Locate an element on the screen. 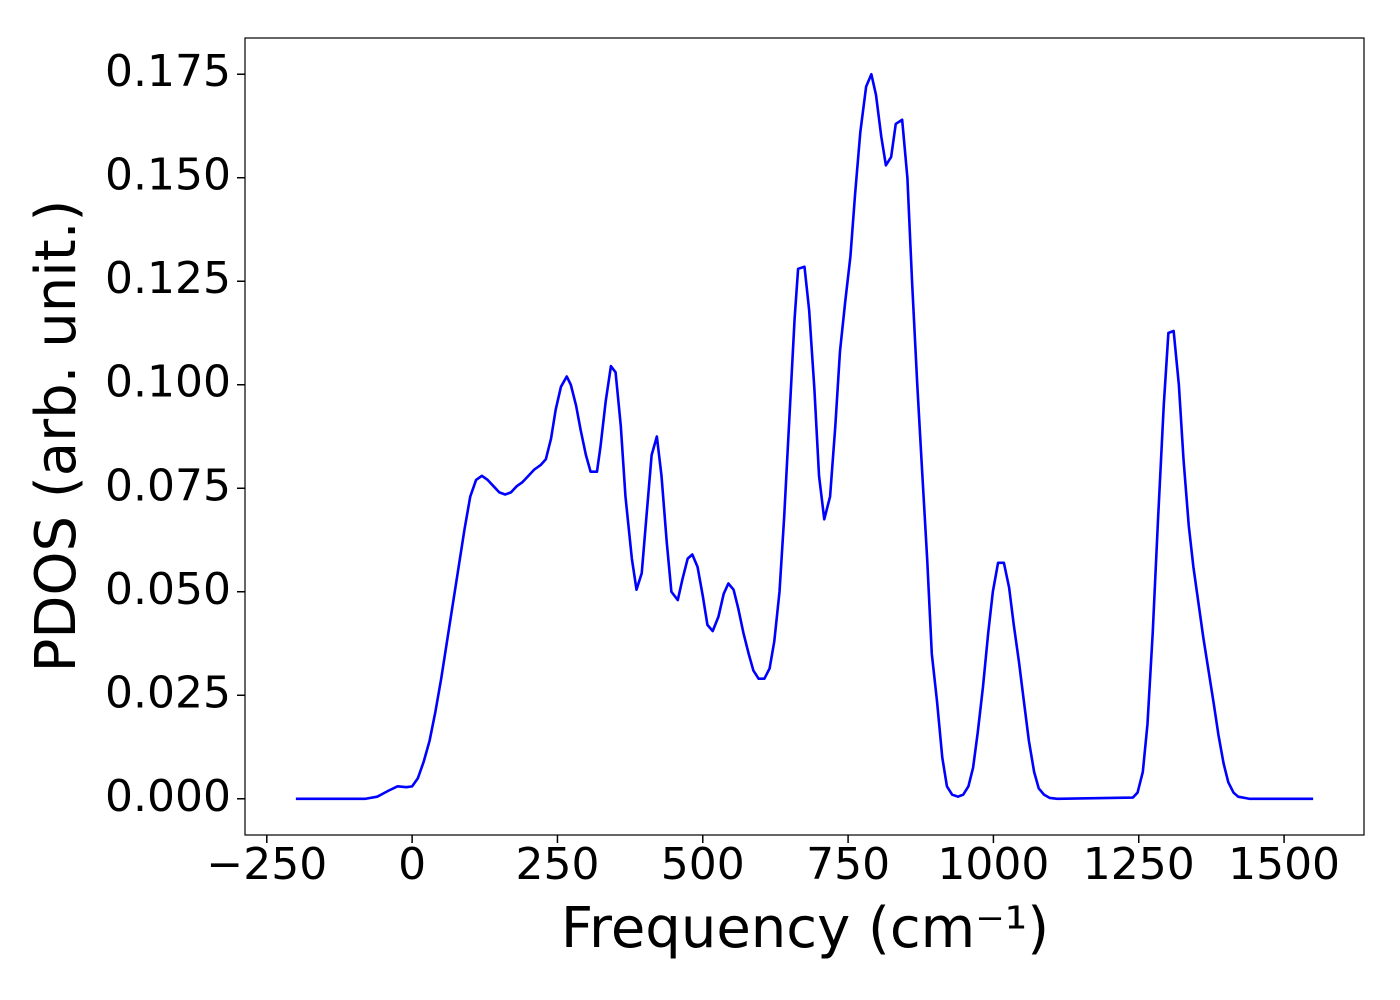  y-tick-label: 0.050 is located at coordinates (168, 589).